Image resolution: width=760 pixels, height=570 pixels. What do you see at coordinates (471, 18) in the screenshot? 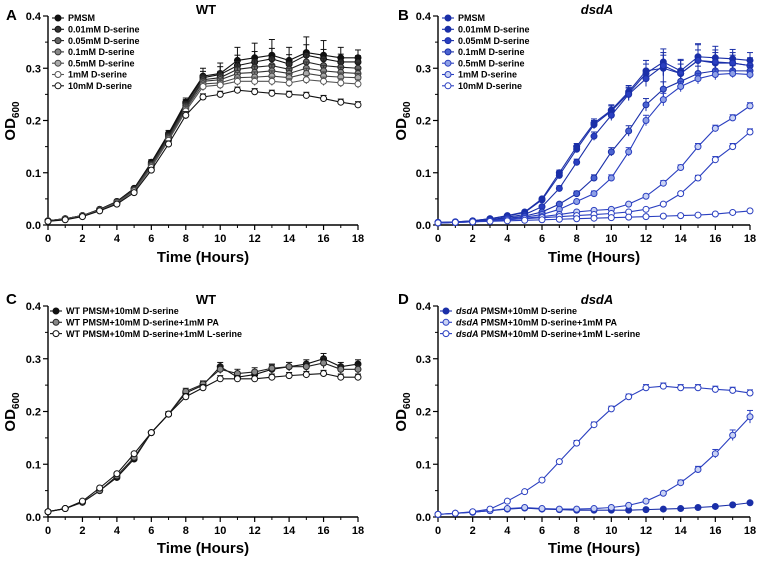
I see `legend-label: PMSM` at bounding box center [471, 18].